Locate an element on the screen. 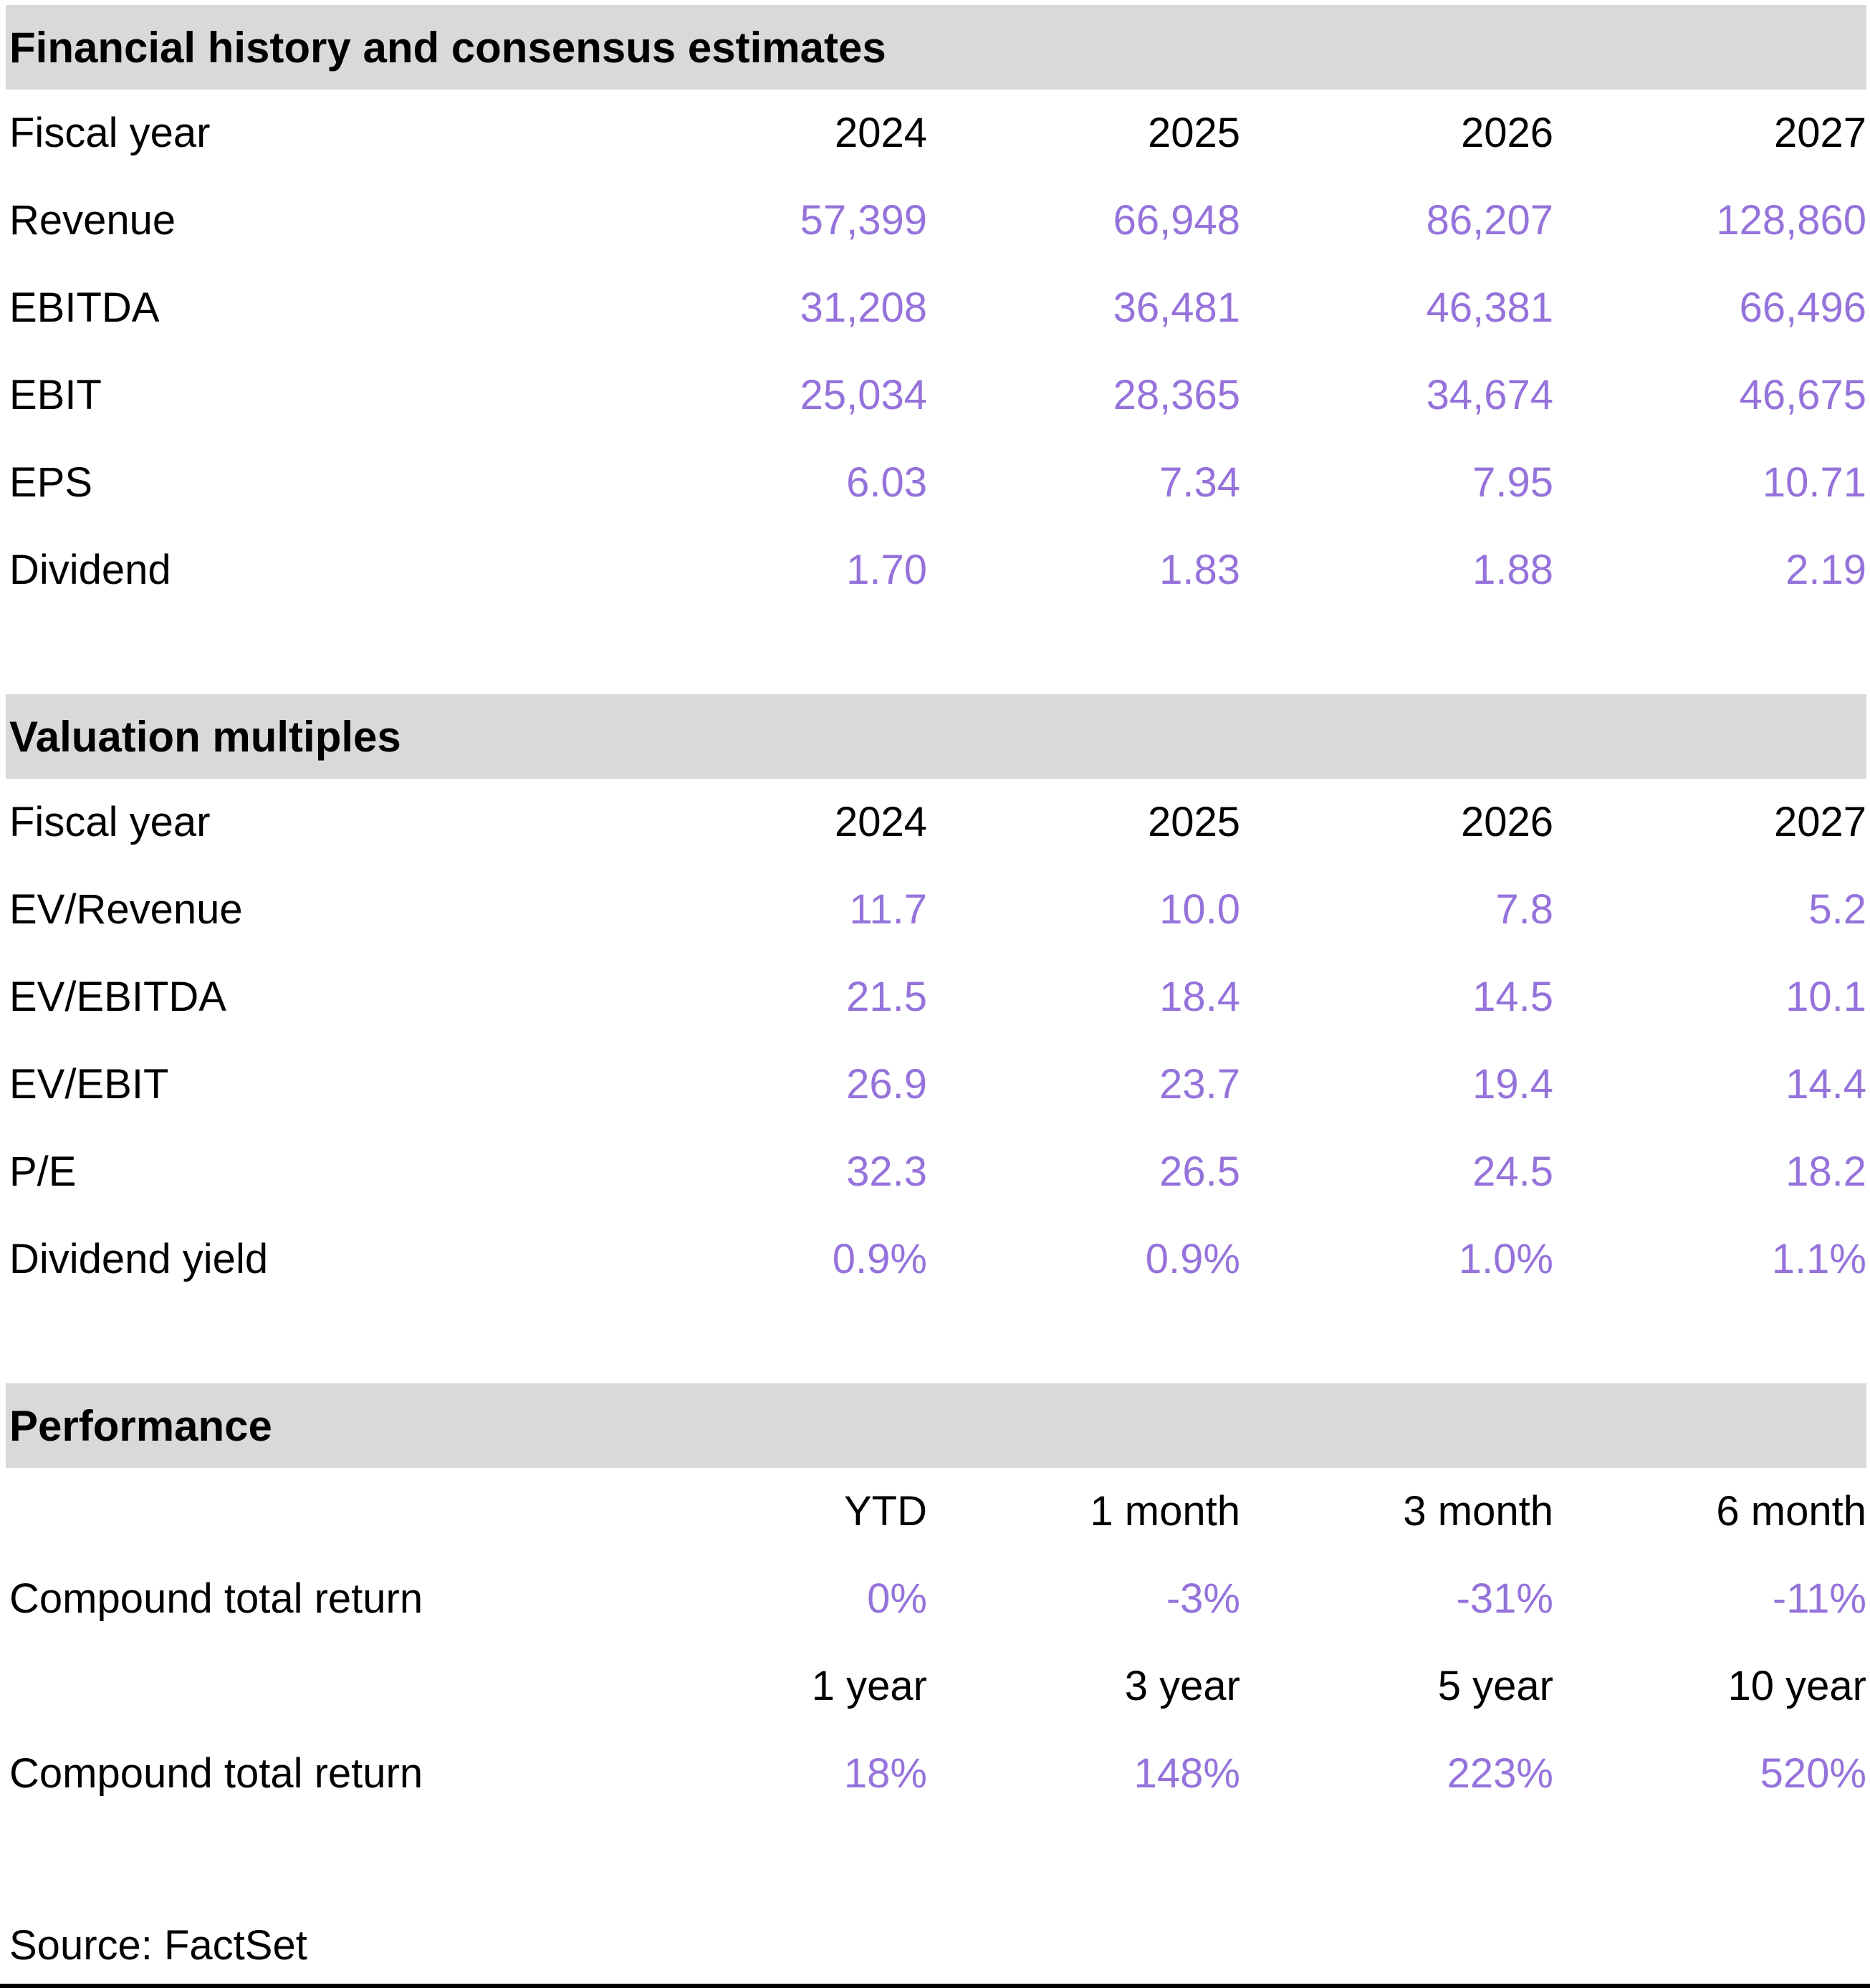 This screenshot has height=1988, width=1870. cell-value: 18.4 is located at coordinates (1200, 997).